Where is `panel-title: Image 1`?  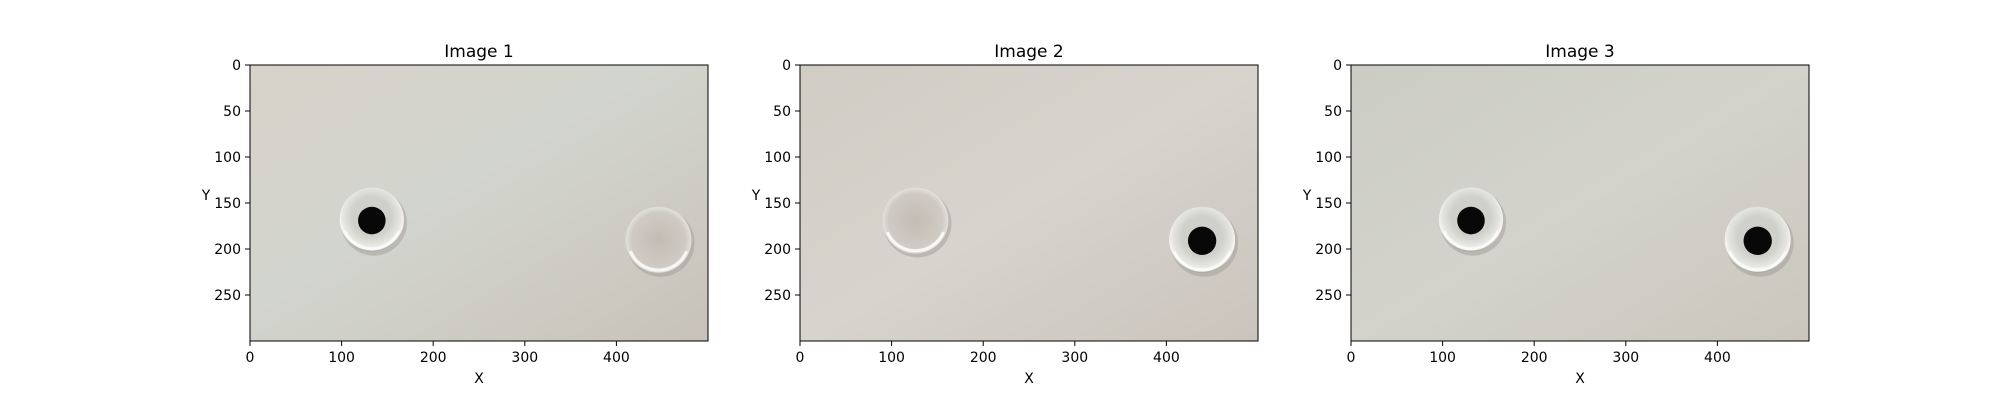
panel-title: Image 1 is located at coordinates (478, 52).